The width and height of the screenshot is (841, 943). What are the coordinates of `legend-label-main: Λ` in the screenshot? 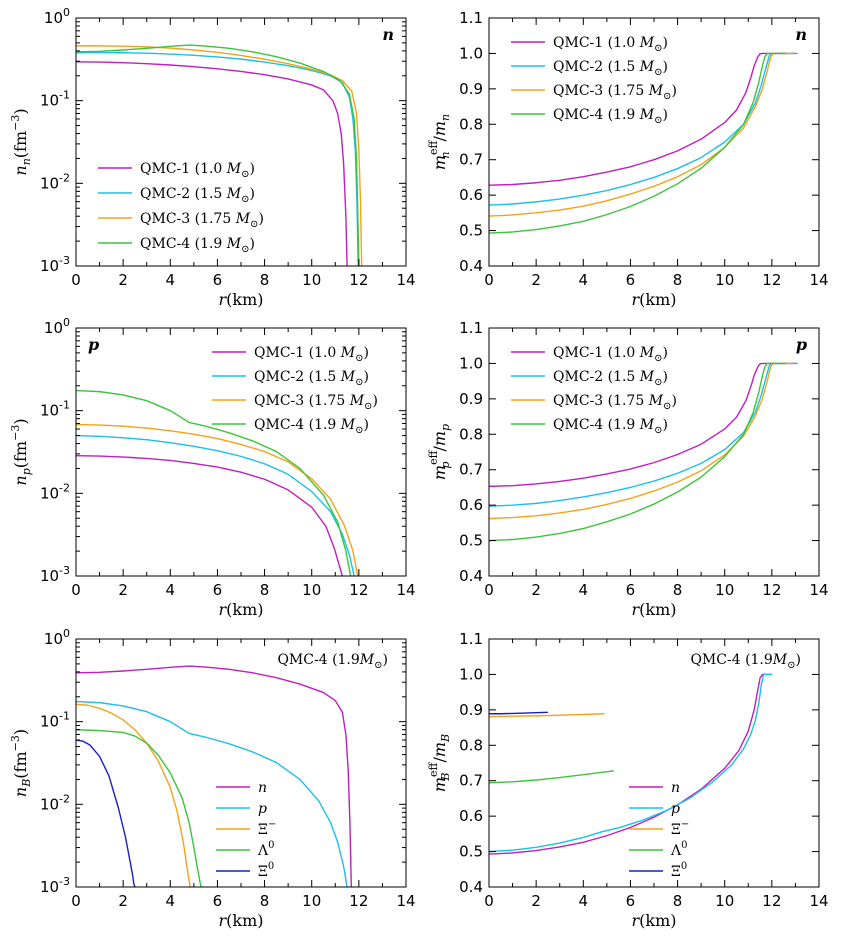 It's located at (676, 851).